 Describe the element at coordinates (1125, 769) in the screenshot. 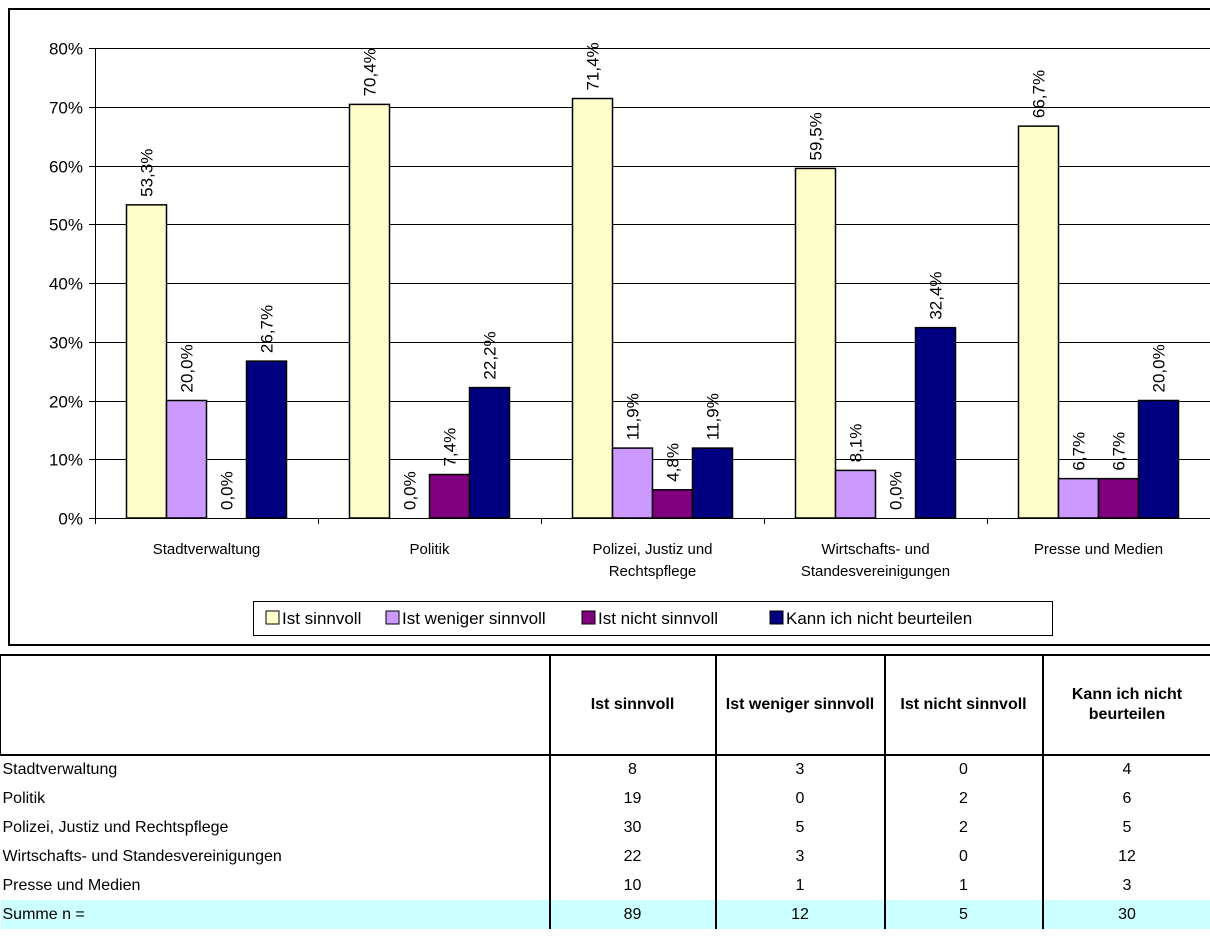

I see `table-cell: 4` at that location.